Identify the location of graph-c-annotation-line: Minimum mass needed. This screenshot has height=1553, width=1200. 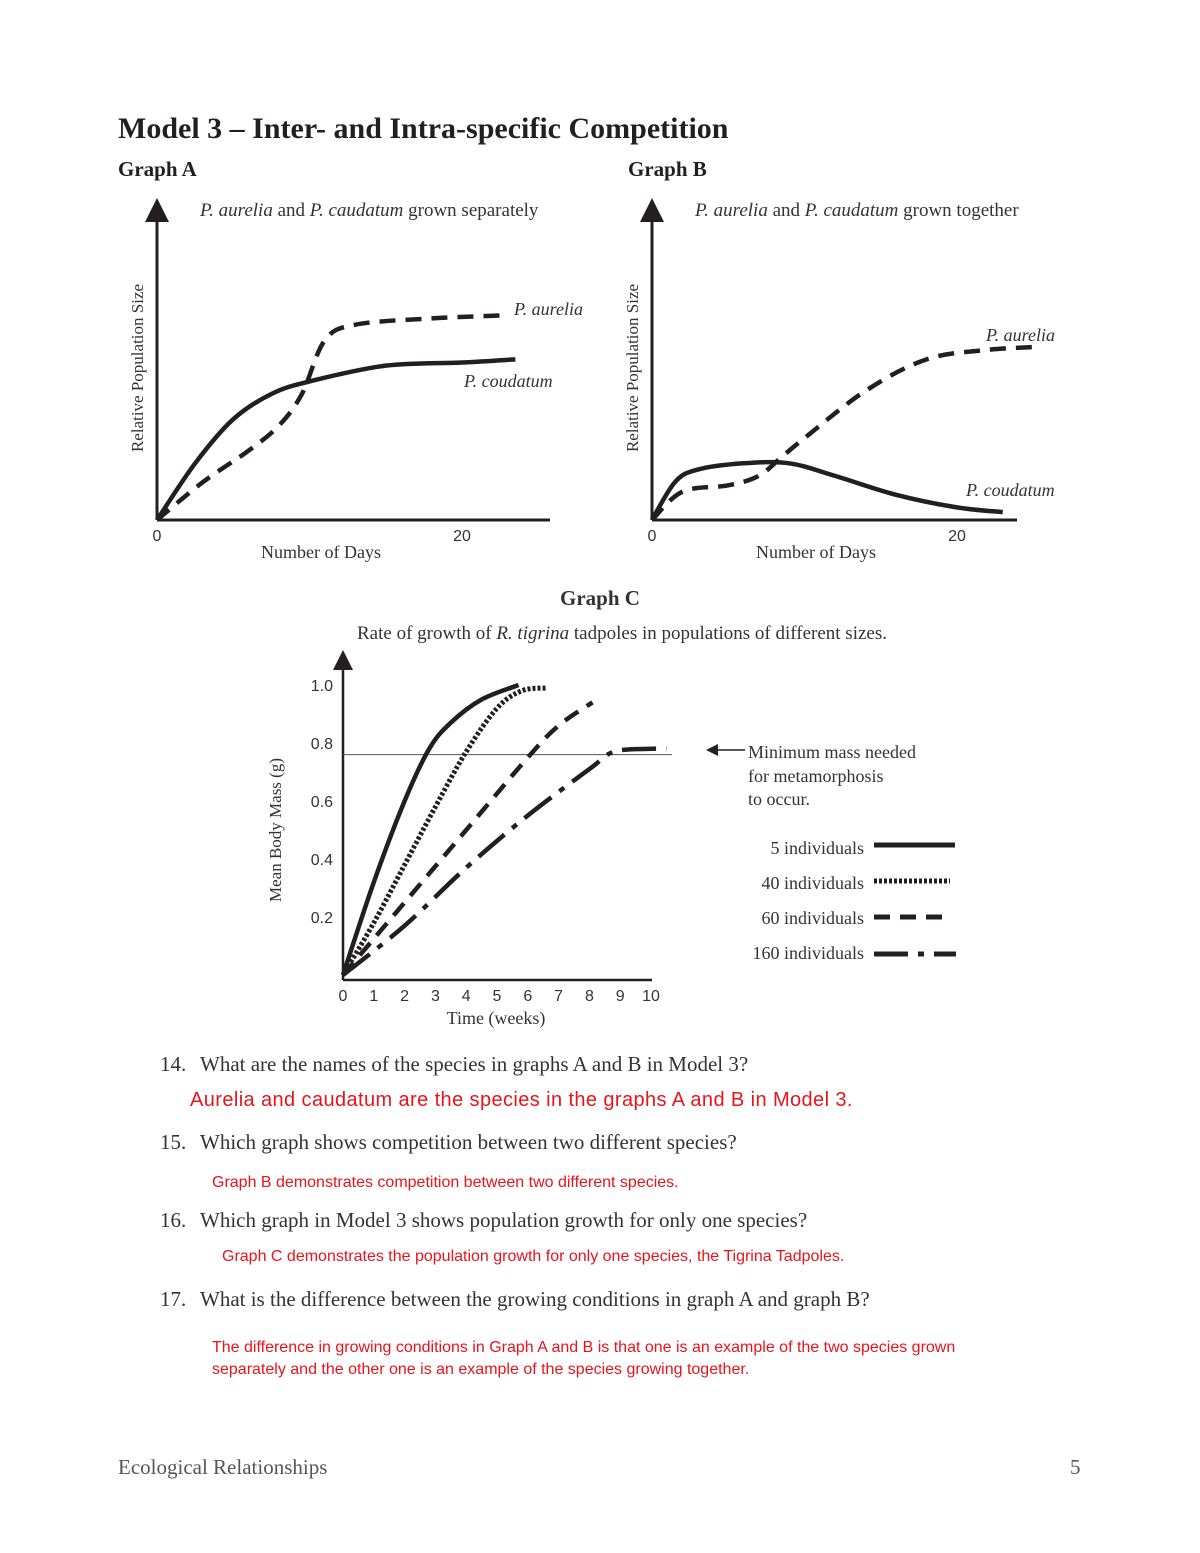
(832, 752).